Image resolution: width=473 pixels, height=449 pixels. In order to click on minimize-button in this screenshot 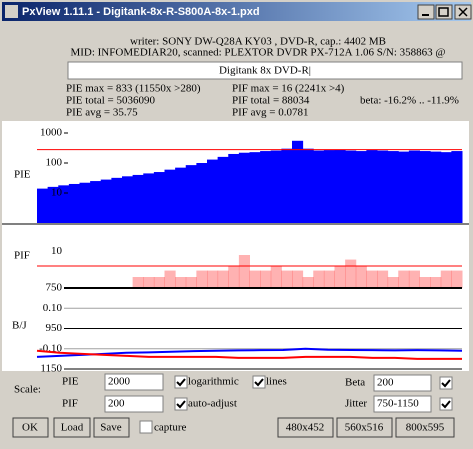, I will do `click(426, 12)`.